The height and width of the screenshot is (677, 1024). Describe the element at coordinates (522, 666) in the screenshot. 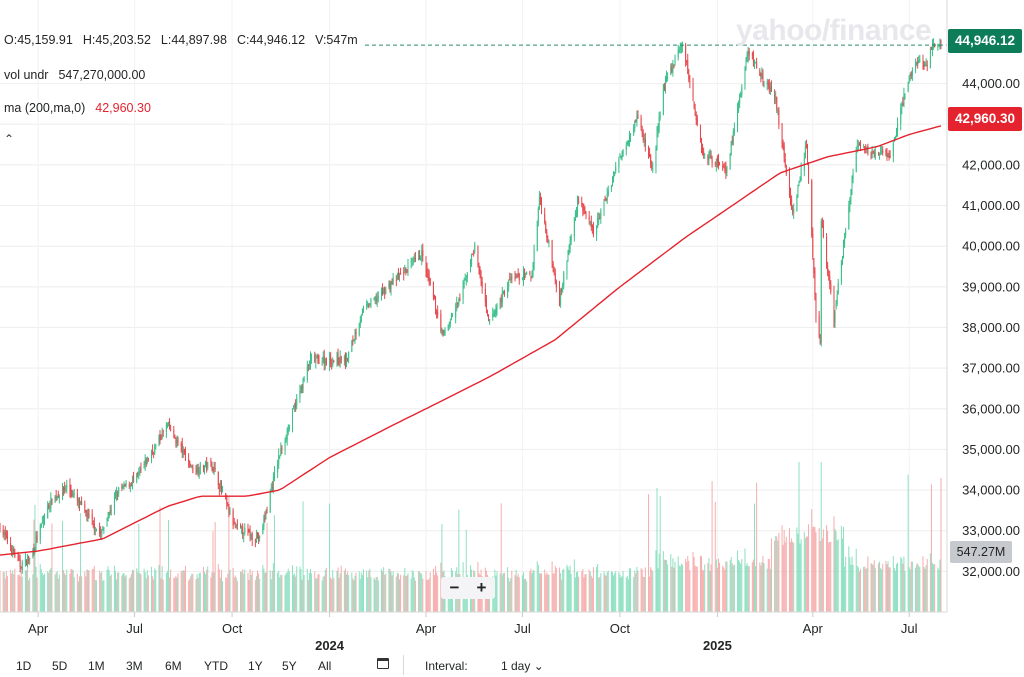

I see `interval-dropdown: 1 day ⌄` at that location.